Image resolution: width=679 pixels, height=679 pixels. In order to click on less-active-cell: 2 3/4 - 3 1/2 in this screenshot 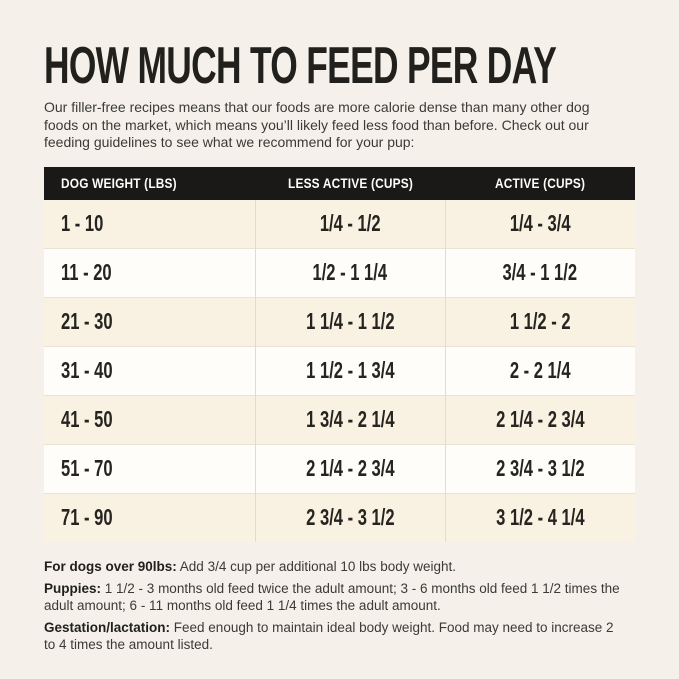, I will do `click(349, 517)`.